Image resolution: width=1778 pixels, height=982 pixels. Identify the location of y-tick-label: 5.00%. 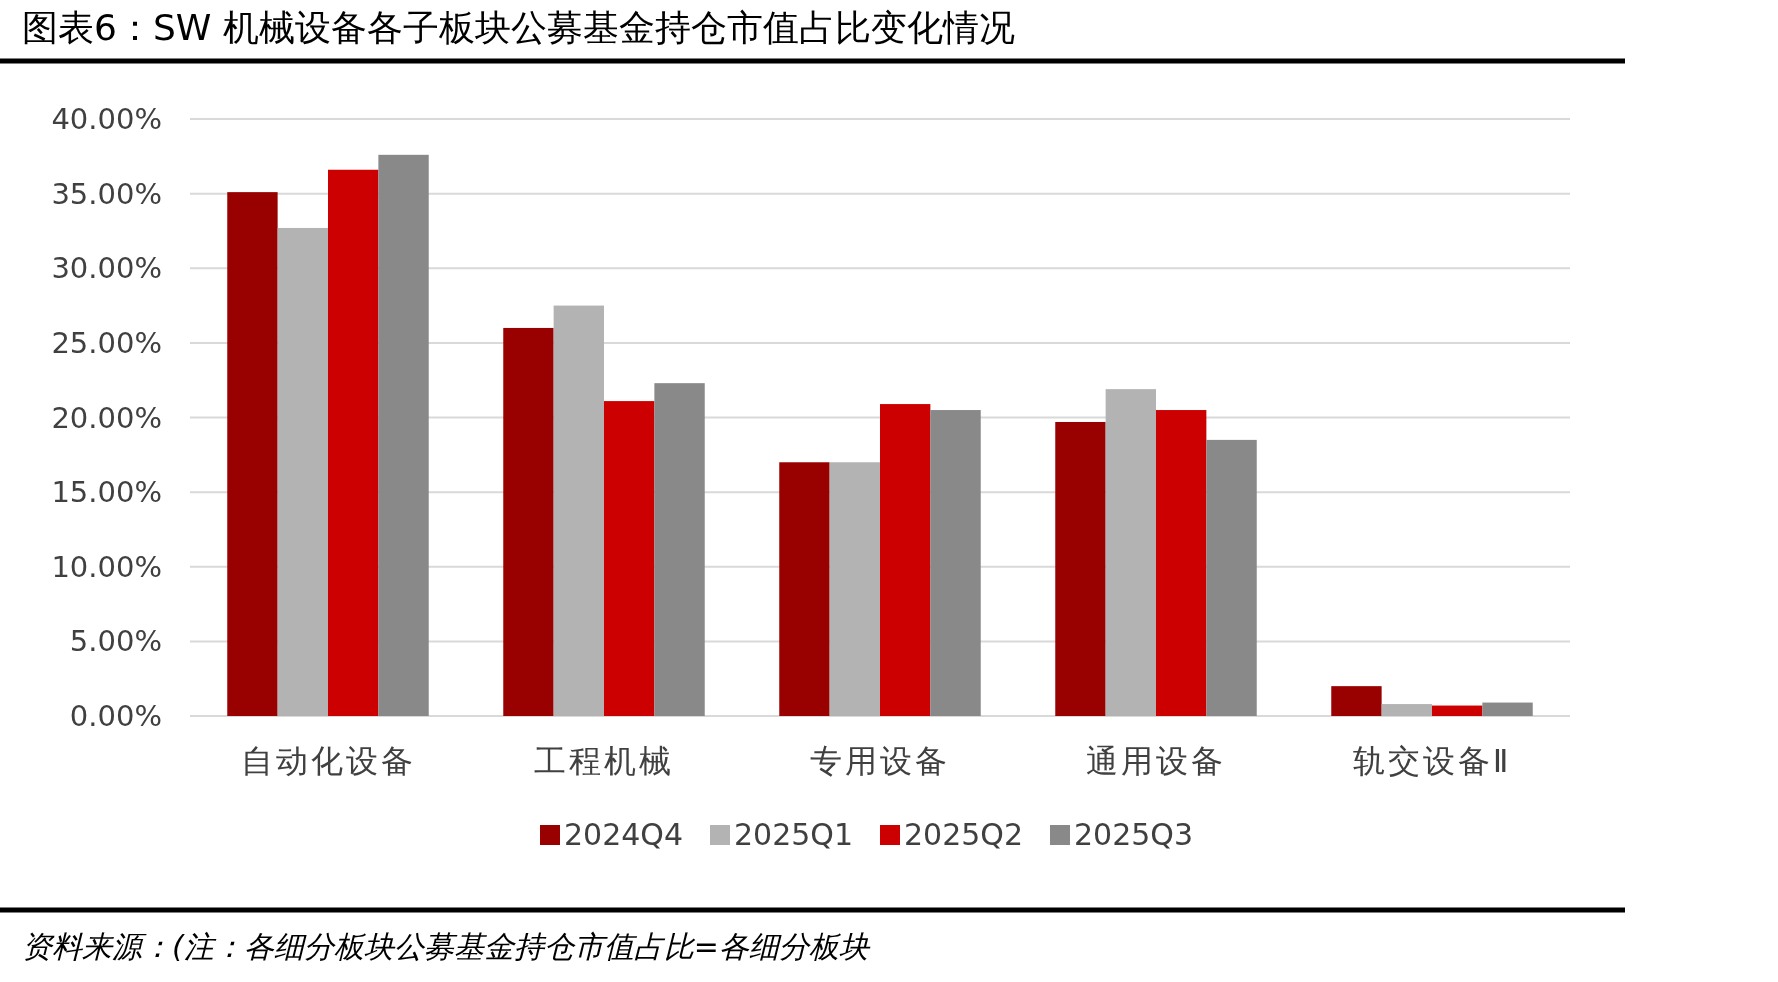
(115, 641).